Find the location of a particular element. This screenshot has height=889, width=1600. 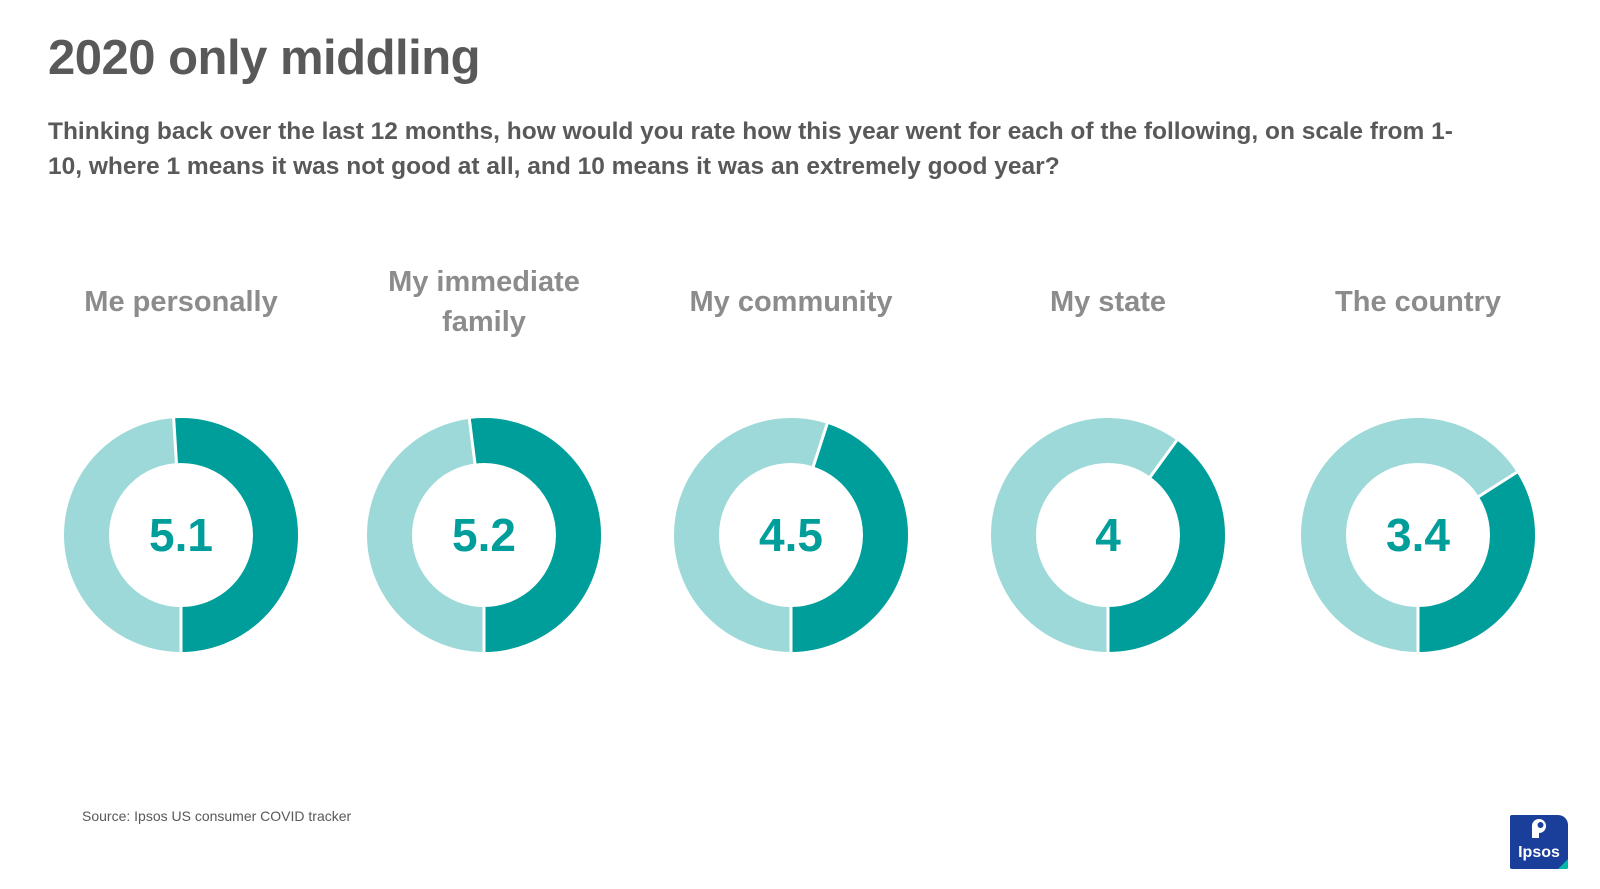

category-label-line: My state is located at coordinates (1108, 302).